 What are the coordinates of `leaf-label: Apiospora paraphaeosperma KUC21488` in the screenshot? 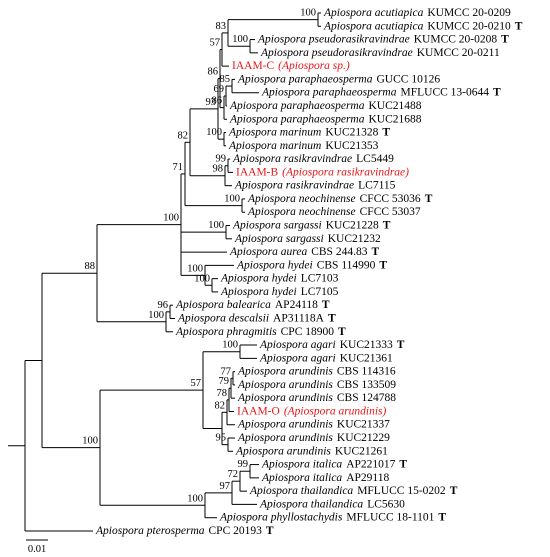 It's located at (325, 106).